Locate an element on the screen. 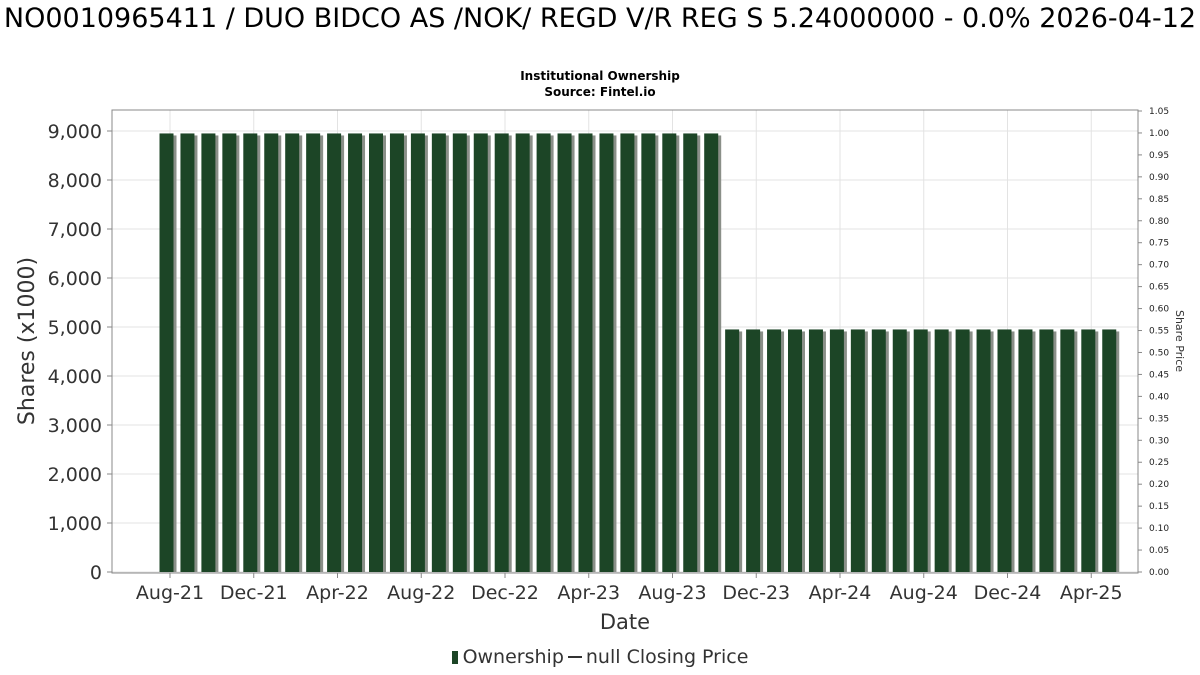 This screenshot has width=1200, height=675. y-tick-label: 4,000 is located at coordinates (75, 377).